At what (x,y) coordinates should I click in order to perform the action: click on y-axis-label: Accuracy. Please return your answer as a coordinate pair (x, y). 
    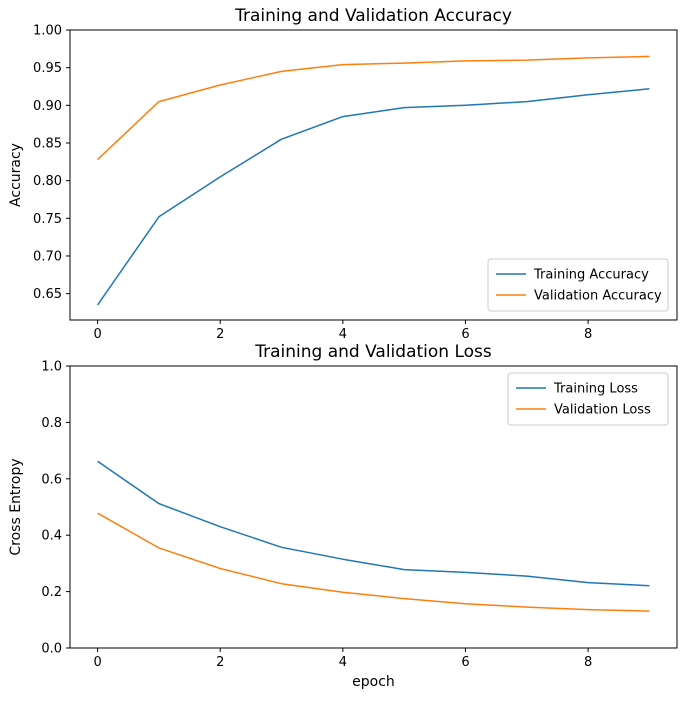
    Looking at the image, I should click on (16, 175).